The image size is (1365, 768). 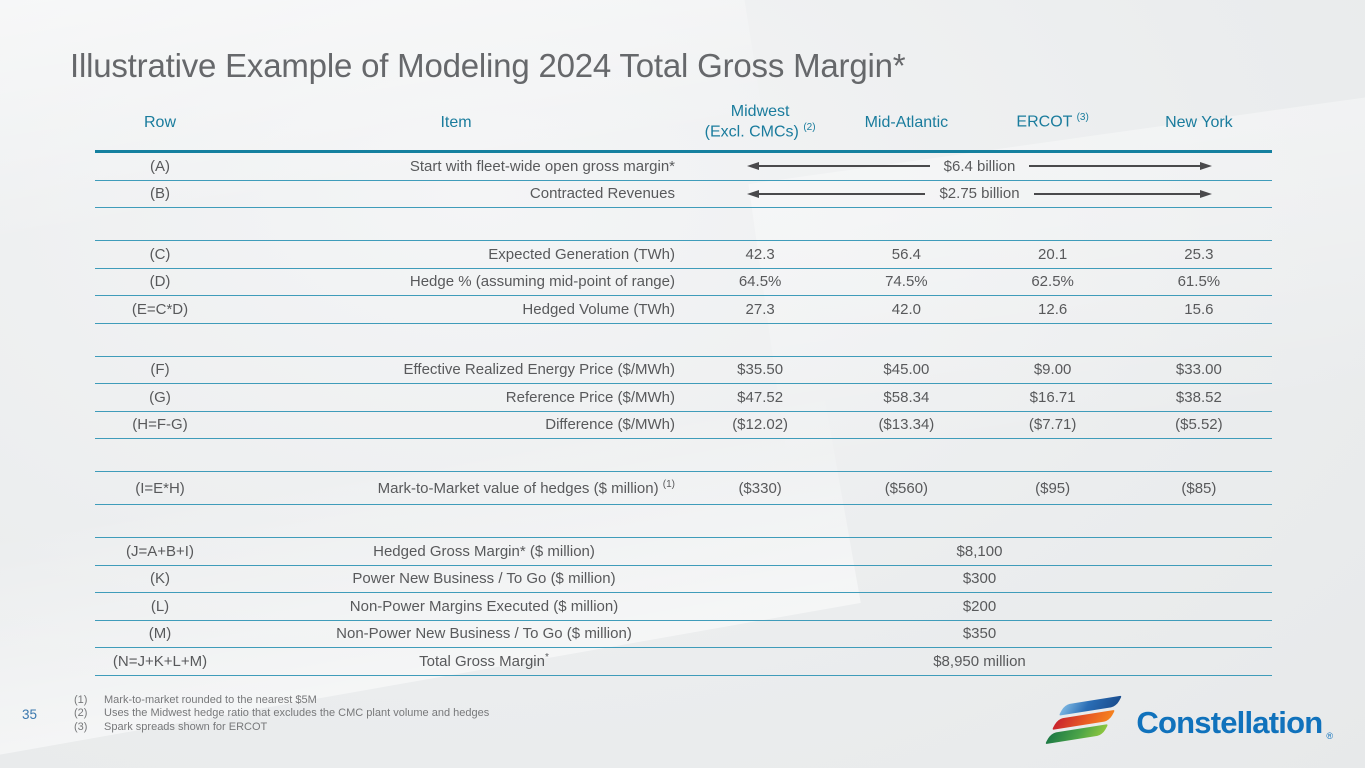 I want to click on column-header-midwest: Midwest (Excl. CMCs) (2), so click(x=760, y=122).